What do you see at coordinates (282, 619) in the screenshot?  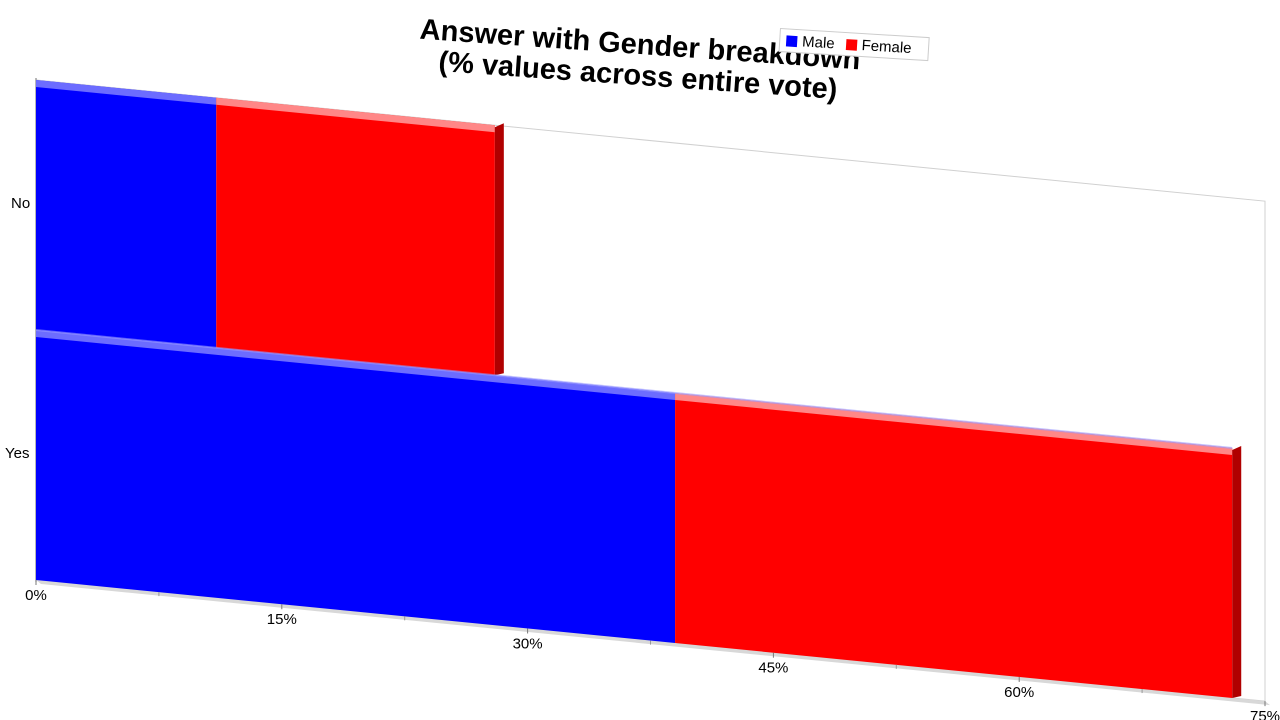 I see `x-tick-label-1: 15%` at bounding box center [282, 619].